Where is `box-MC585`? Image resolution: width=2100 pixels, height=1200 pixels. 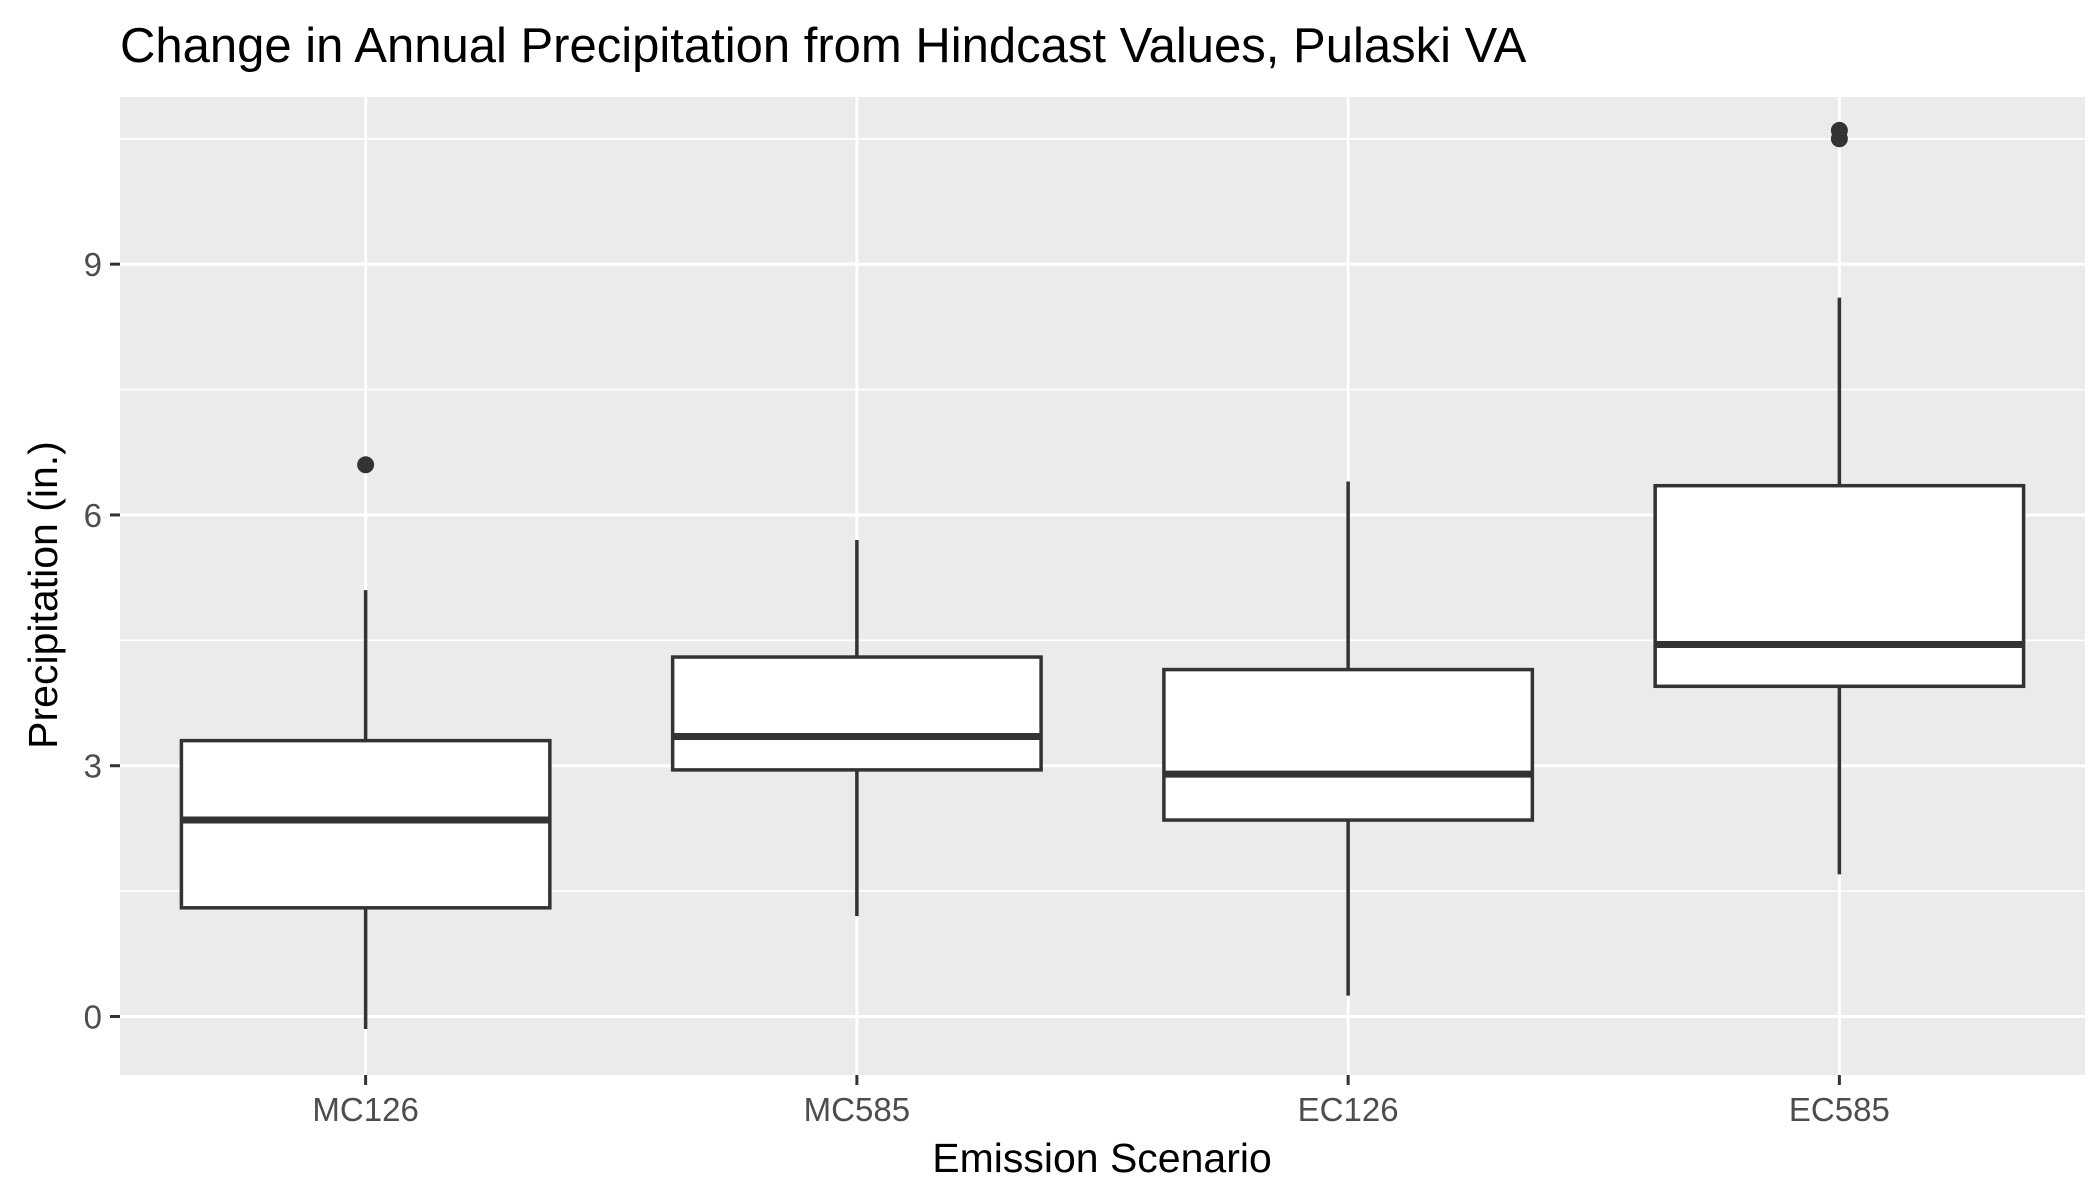 box-MC585 is located at coordinates (856, 728).